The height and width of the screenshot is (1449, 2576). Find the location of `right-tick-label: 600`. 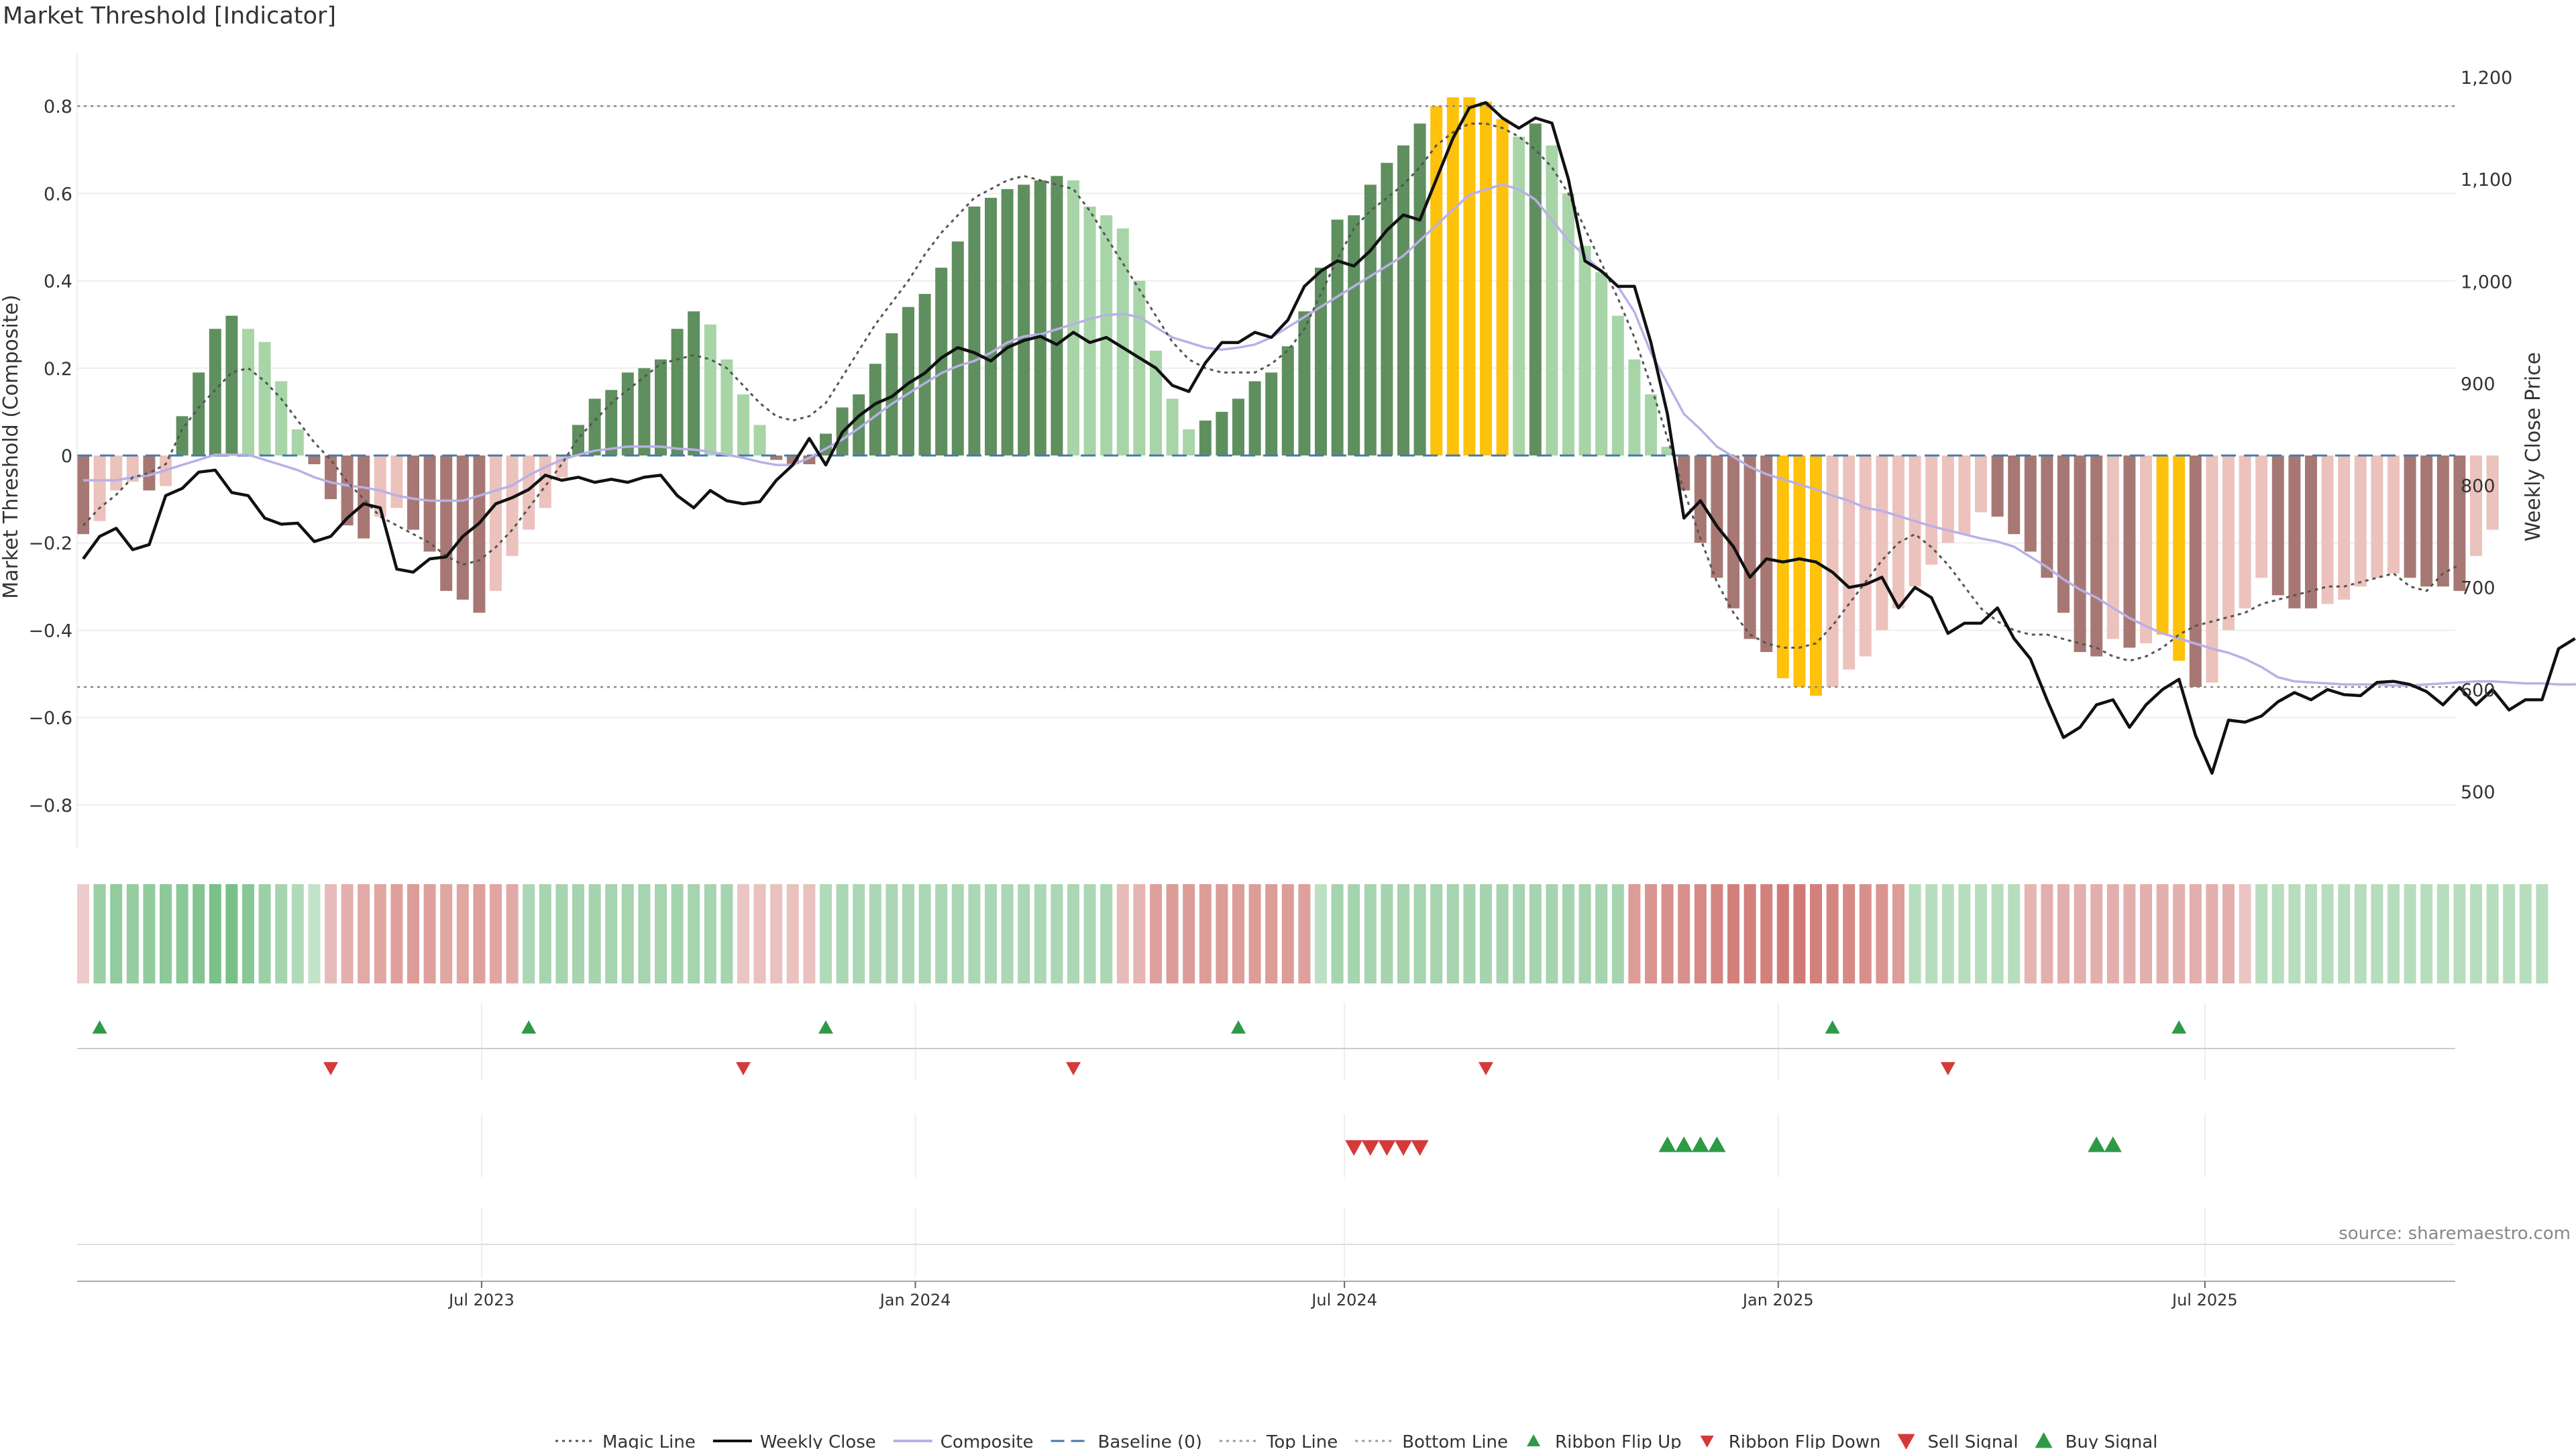

right-tick-label: 600 is located at coordinates (2478, 690).